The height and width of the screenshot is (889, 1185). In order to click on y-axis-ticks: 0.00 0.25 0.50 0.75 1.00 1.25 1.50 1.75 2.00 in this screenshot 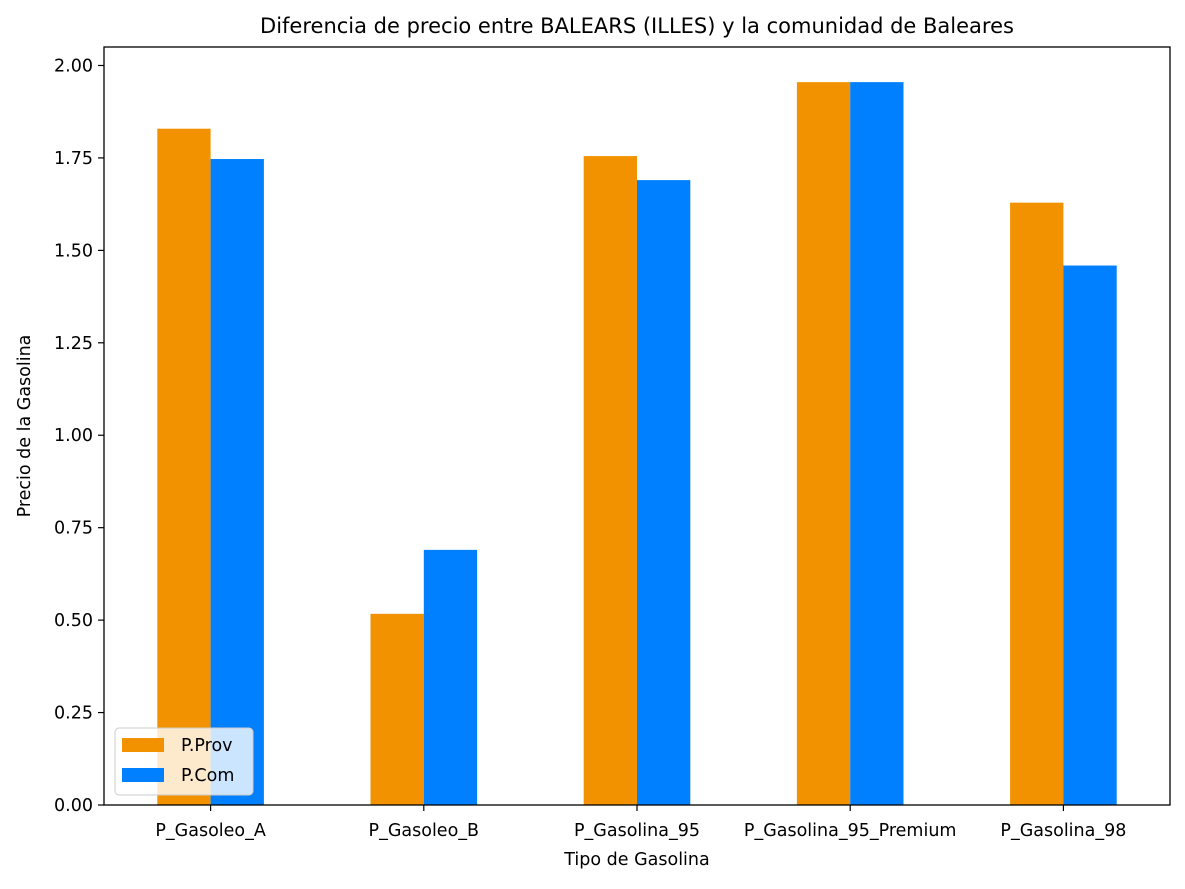, I will do `click(79, 436)`.